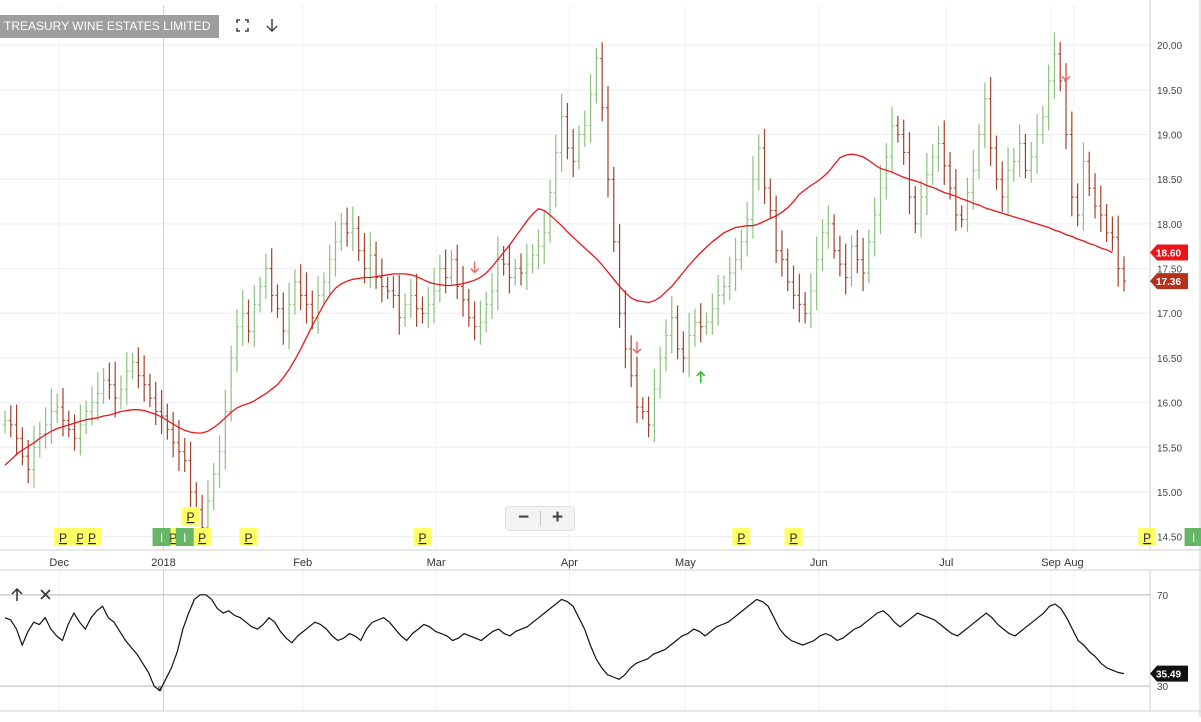  What do you see at coordinates (242, 27) in the screenshot?
I see `expand-icon` at bounding box center [242, 27].